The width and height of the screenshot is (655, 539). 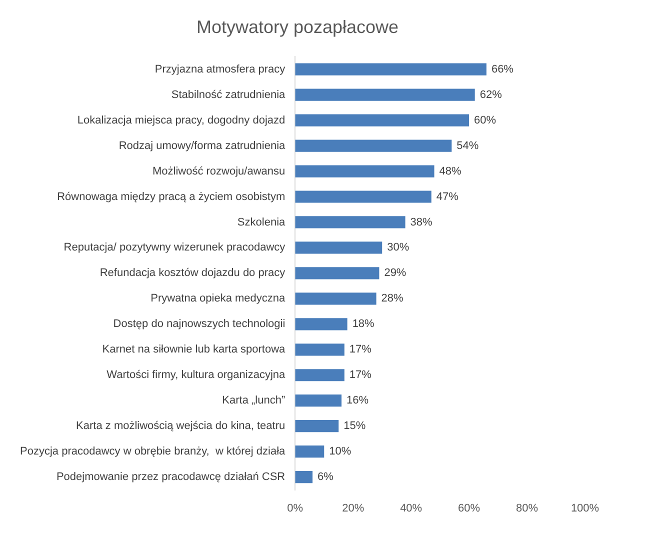 What do you see at coordinates (193, 273) in the screenshot?
I see `y-tick-label: Refundacja kosztów dojazdu do pracy` at bounding box center [193, 273].